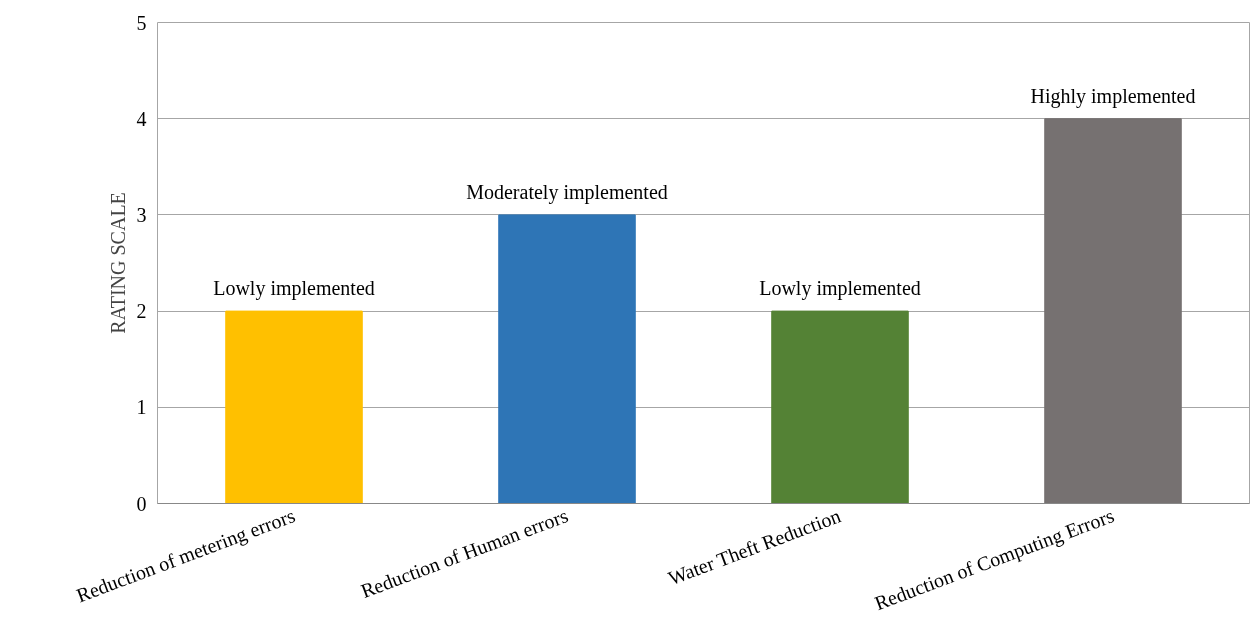 The height and width of the screenshot is (630, 1253). I want to click on data-label: Moderately implemented, so click(567, 192).